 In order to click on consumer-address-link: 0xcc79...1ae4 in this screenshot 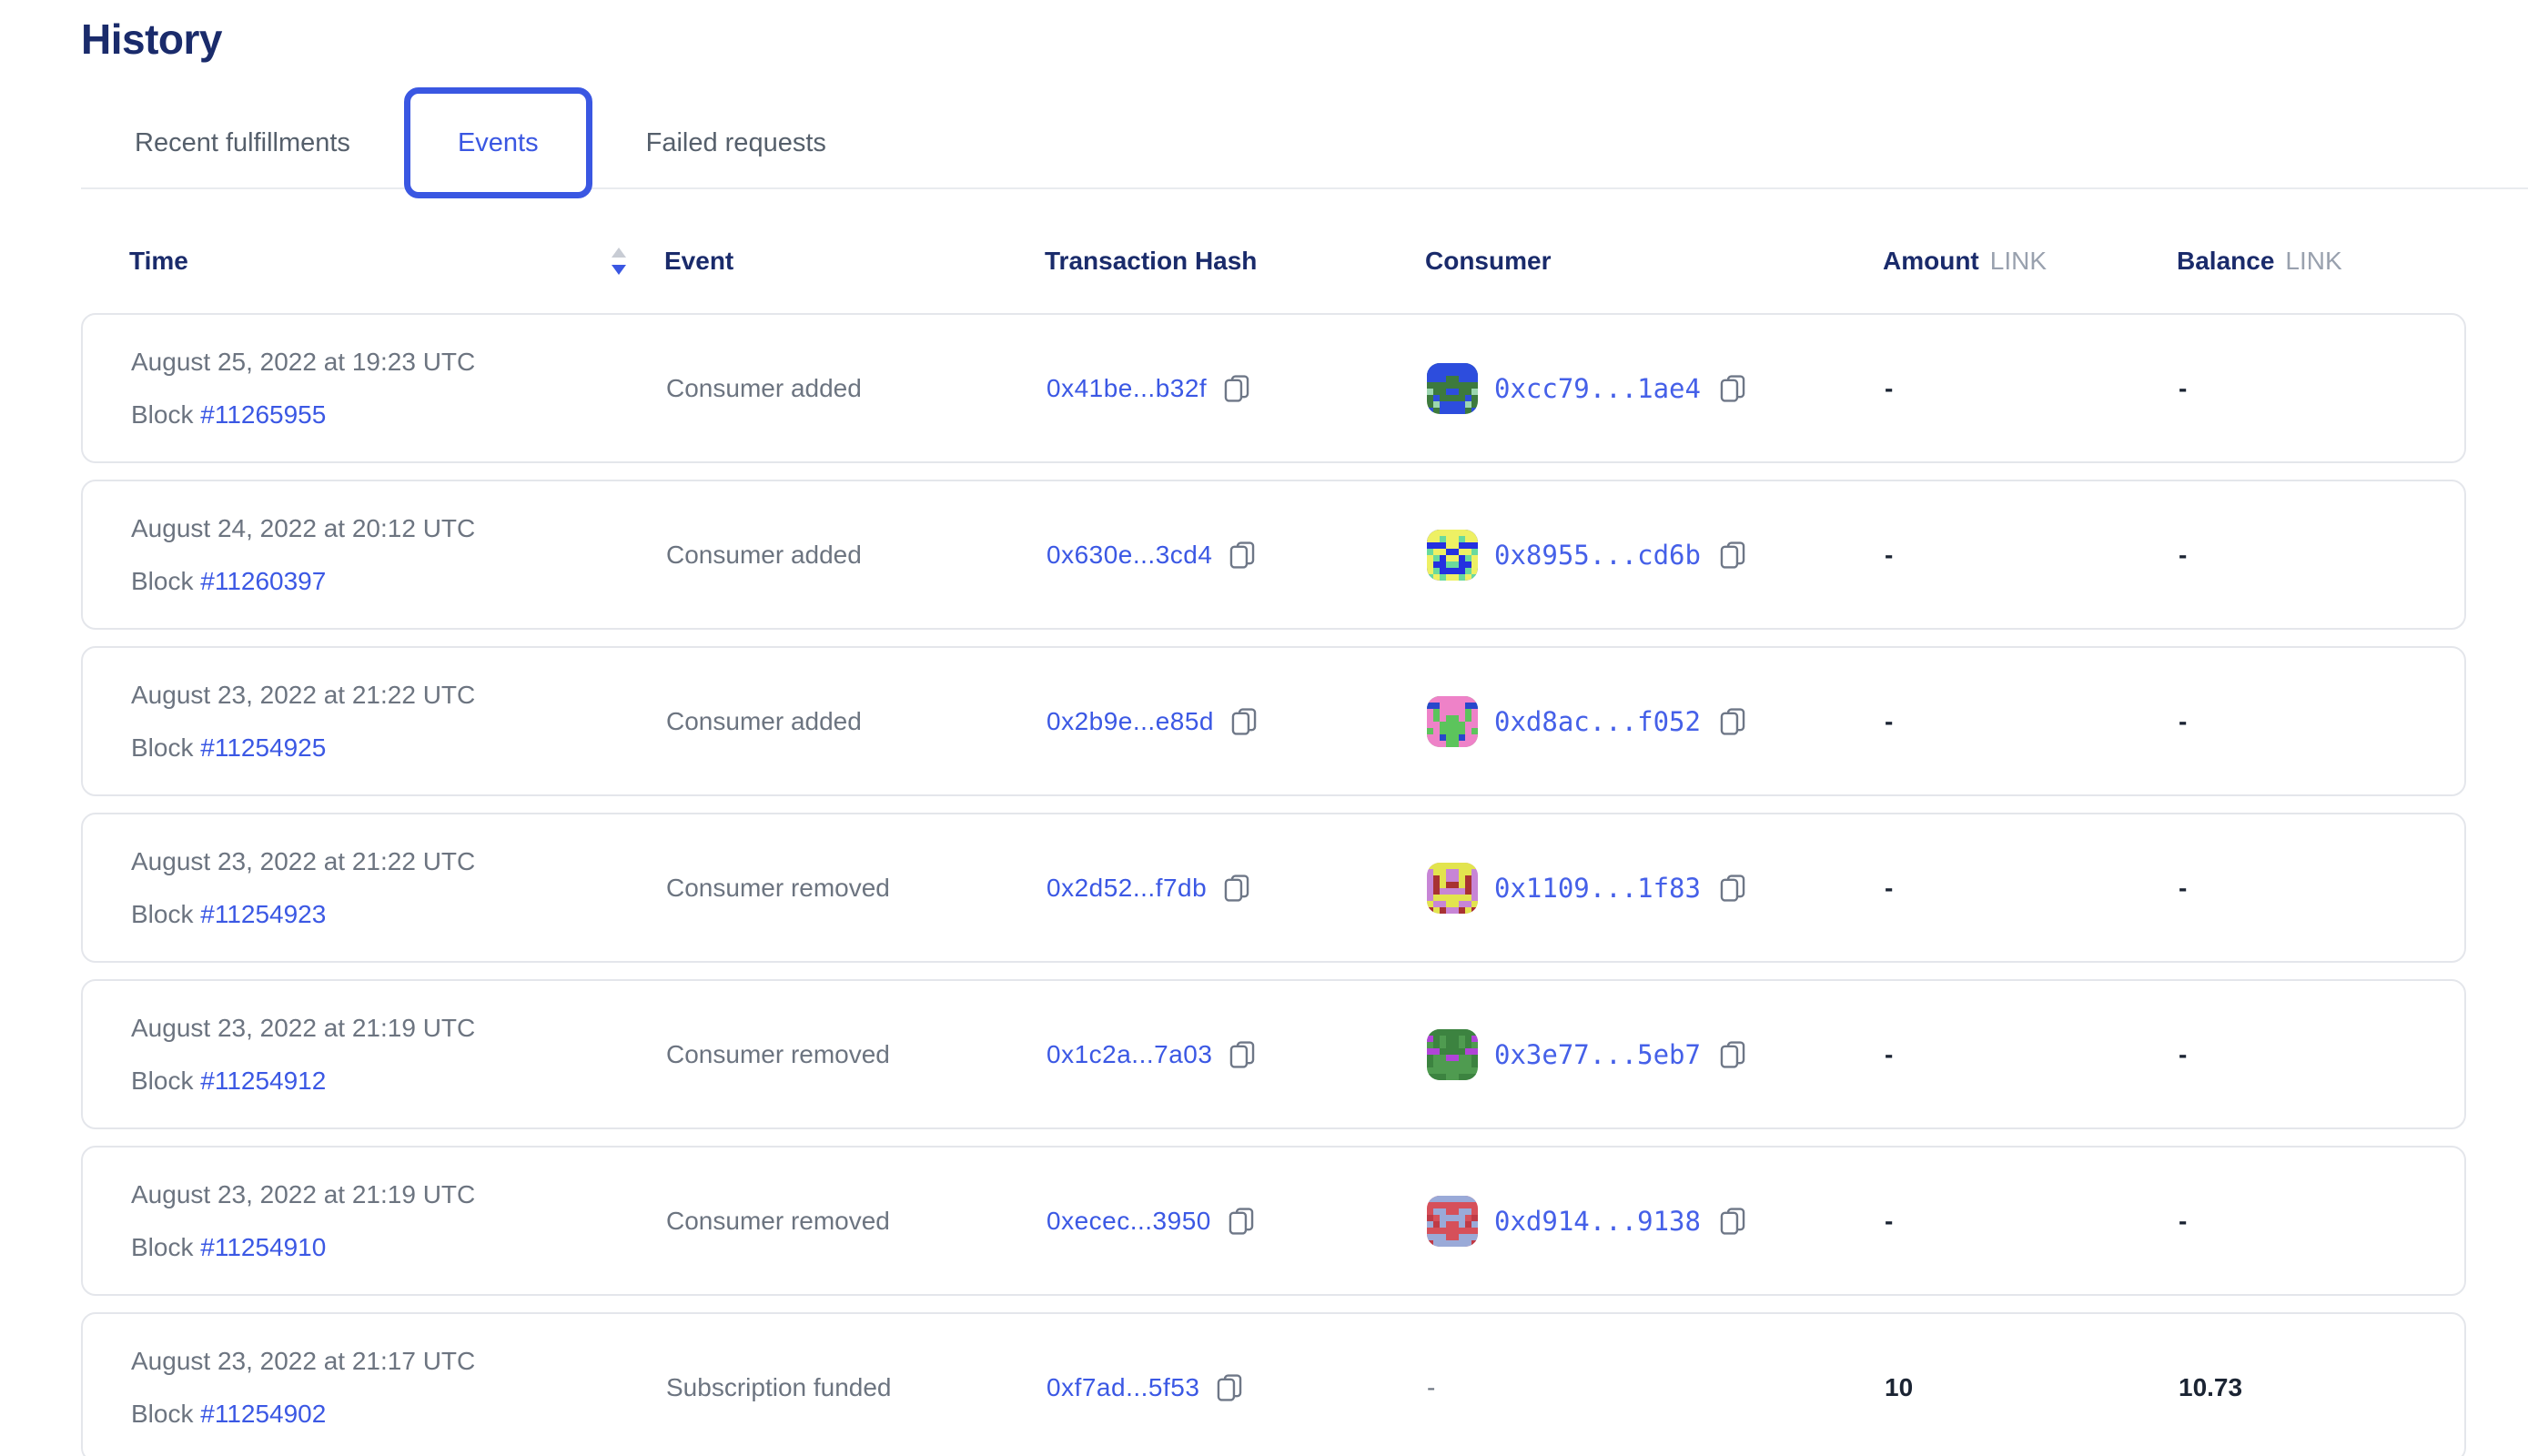, I will do `click(1597, 388)`.